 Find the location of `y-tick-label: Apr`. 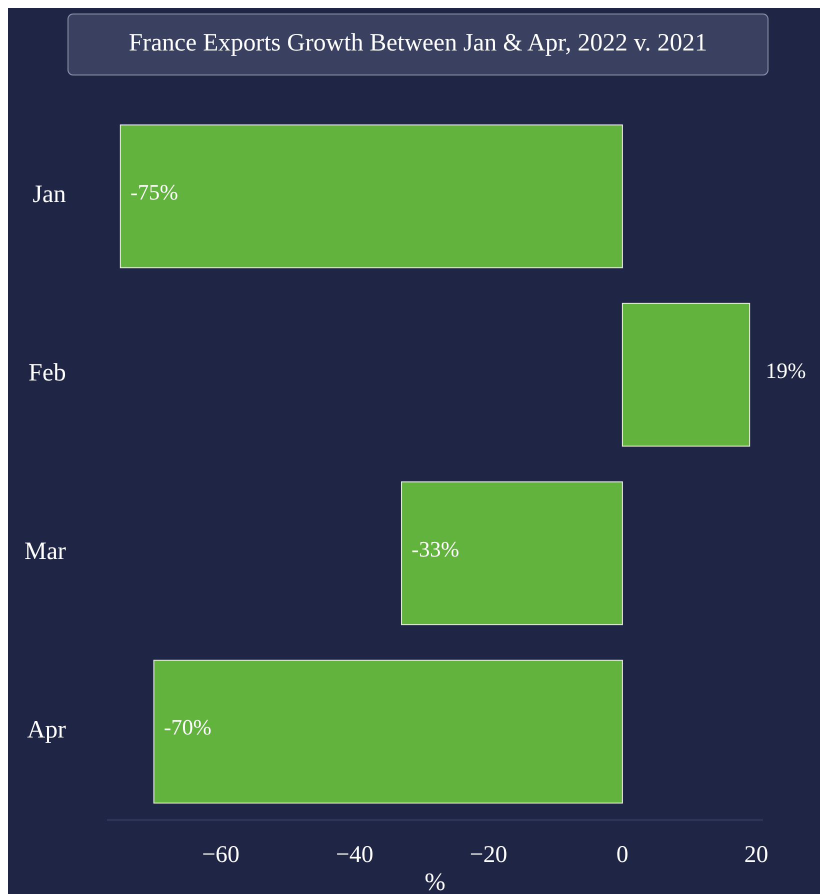

y-tick-label: Apr is located at coordinates (47, 730).